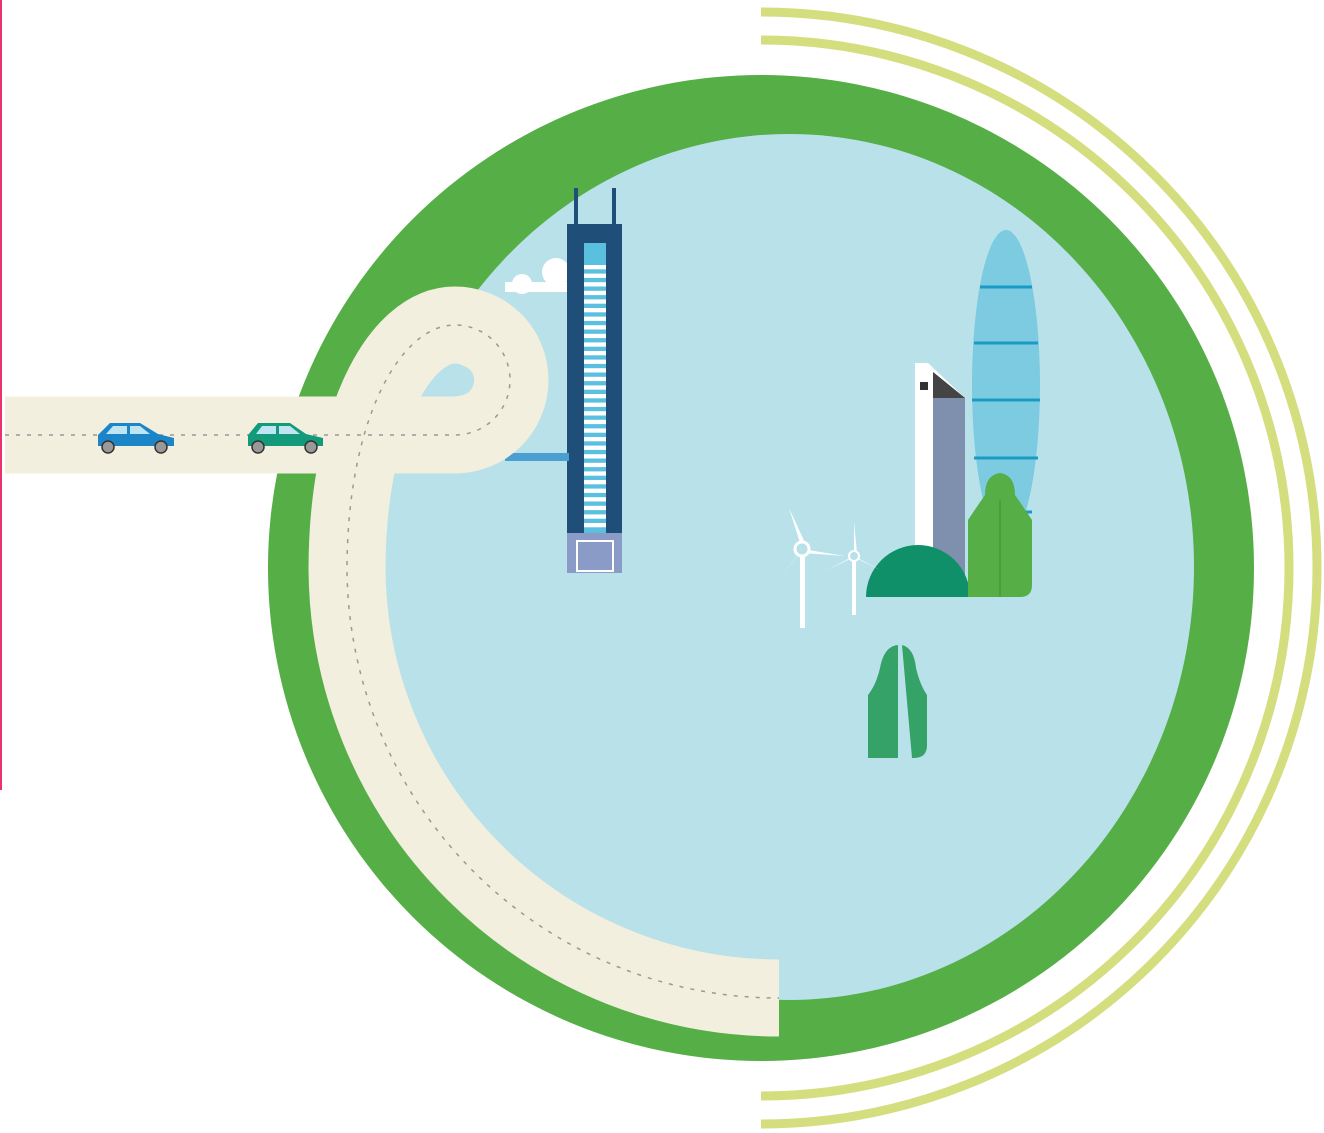  I want to click on wind-turbines, so click(828, 568).